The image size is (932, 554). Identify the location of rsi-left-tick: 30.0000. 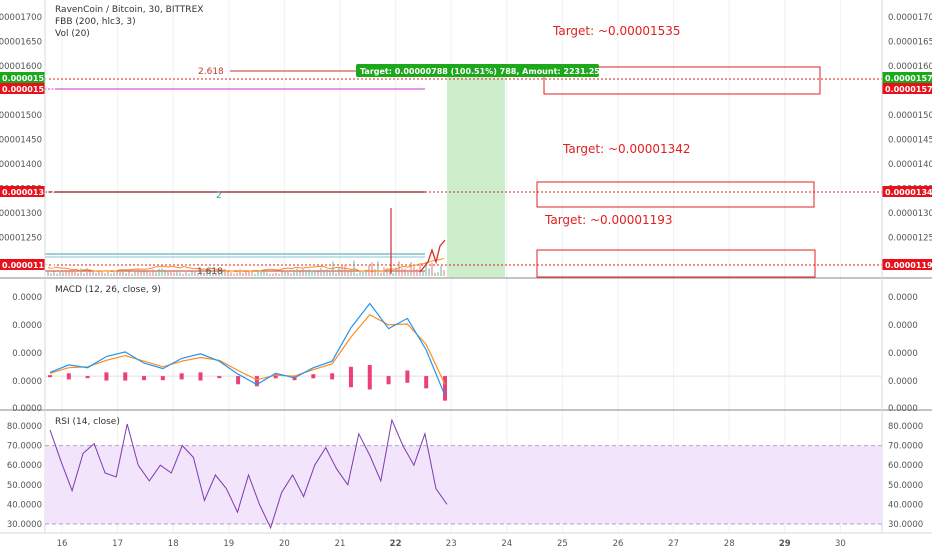
(24, 525).